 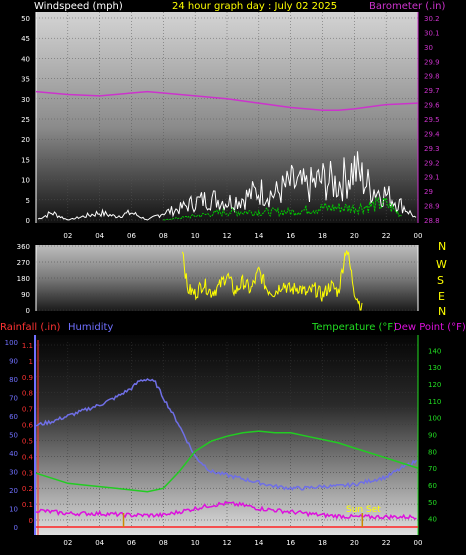 What do you see at coordinates (432, 106) in the screenshot?
I see `barometer-y-tick: 29.6` at bounding box center [432, 106].